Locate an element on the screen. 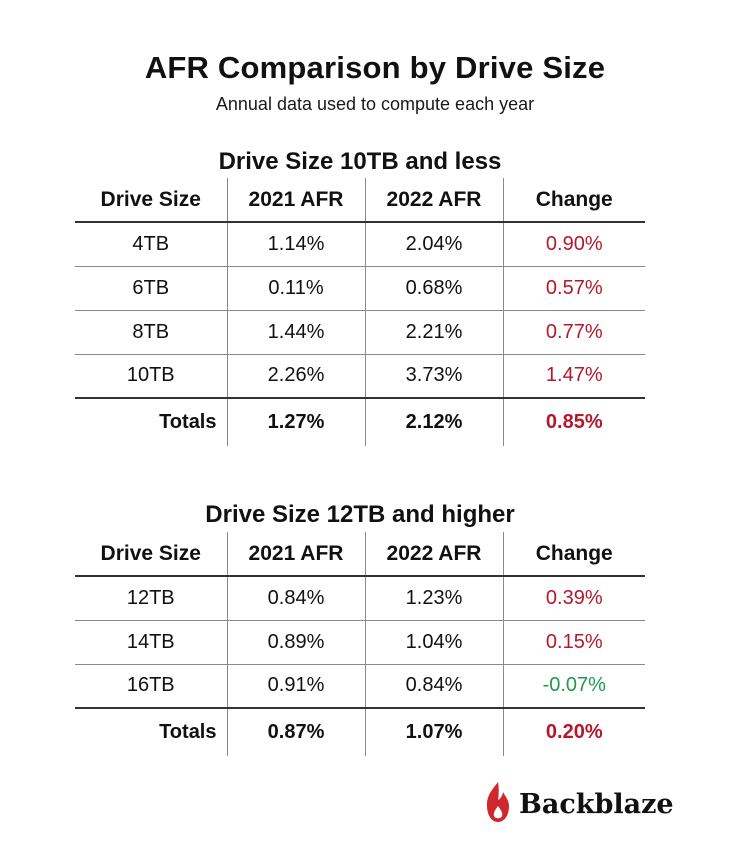 This screenshot has height=846, width=750. totals-row: Totals 1.27% 2.12% 0.85% is located at coordinates (360, 422).